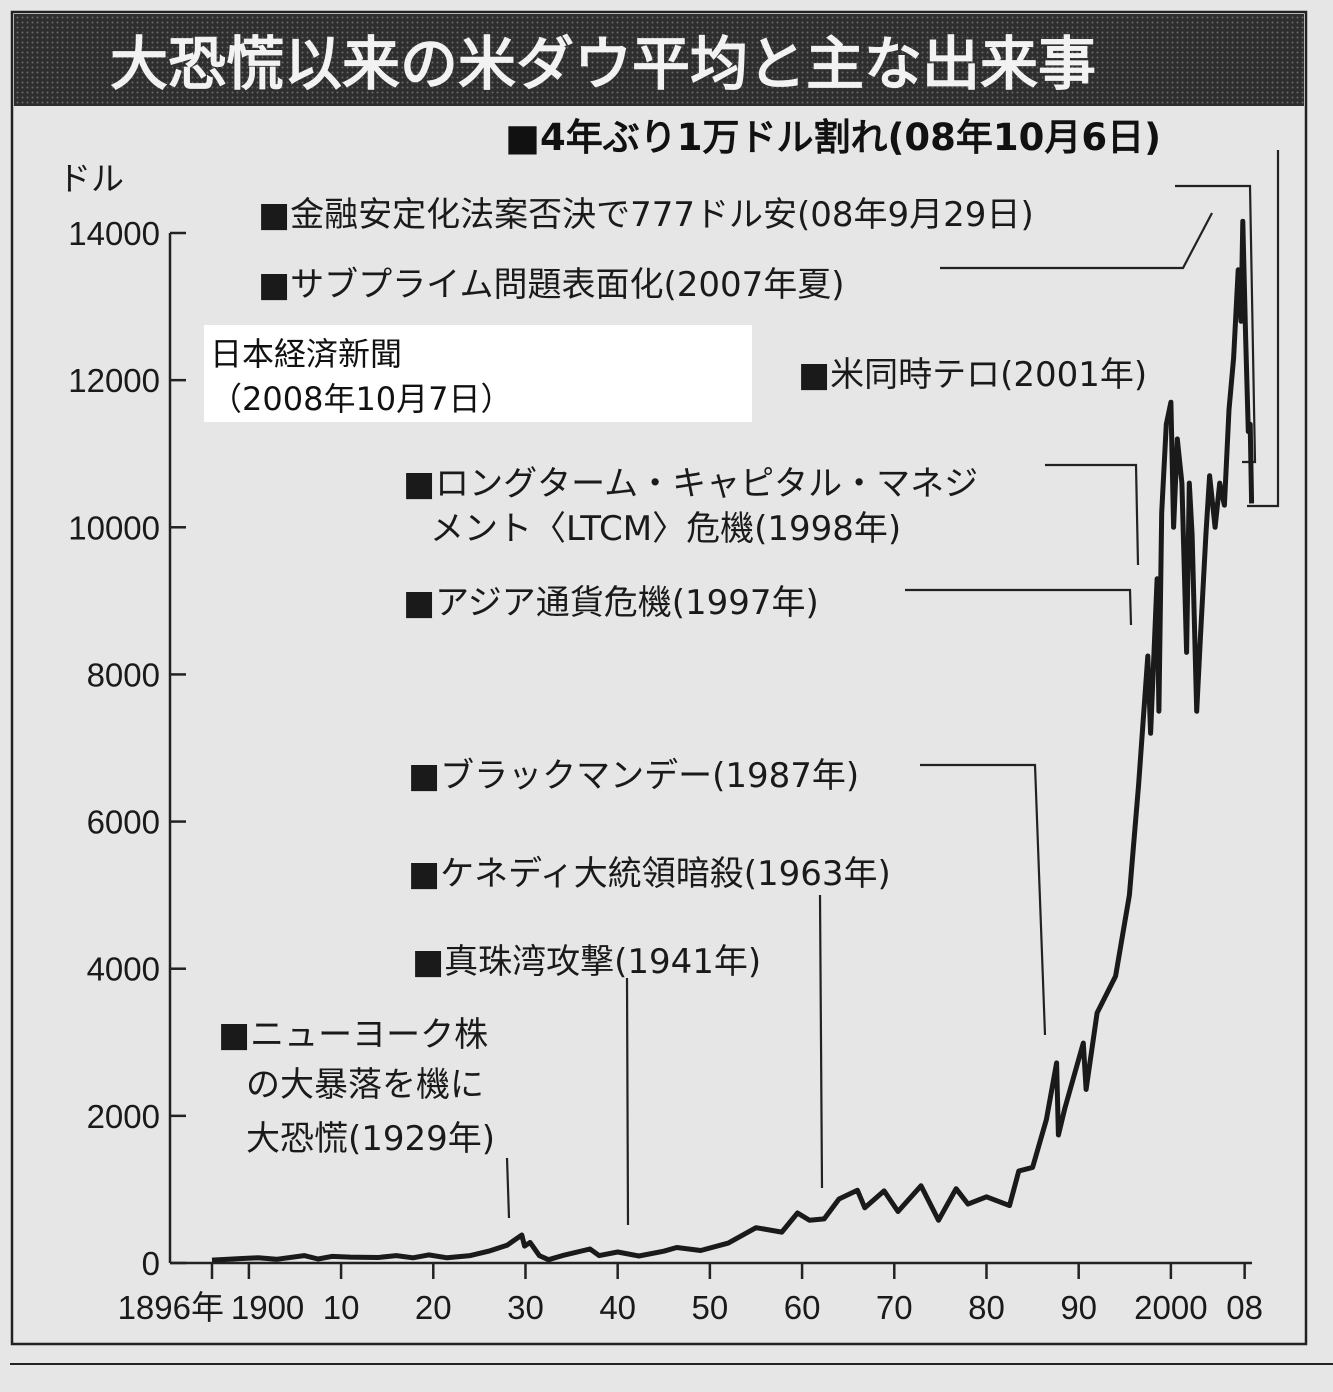  What do you see at coordinates (1170, 1307) in the screenshot?
I see `x-tick-label: 2000` at bounding box center [1170, 1307].